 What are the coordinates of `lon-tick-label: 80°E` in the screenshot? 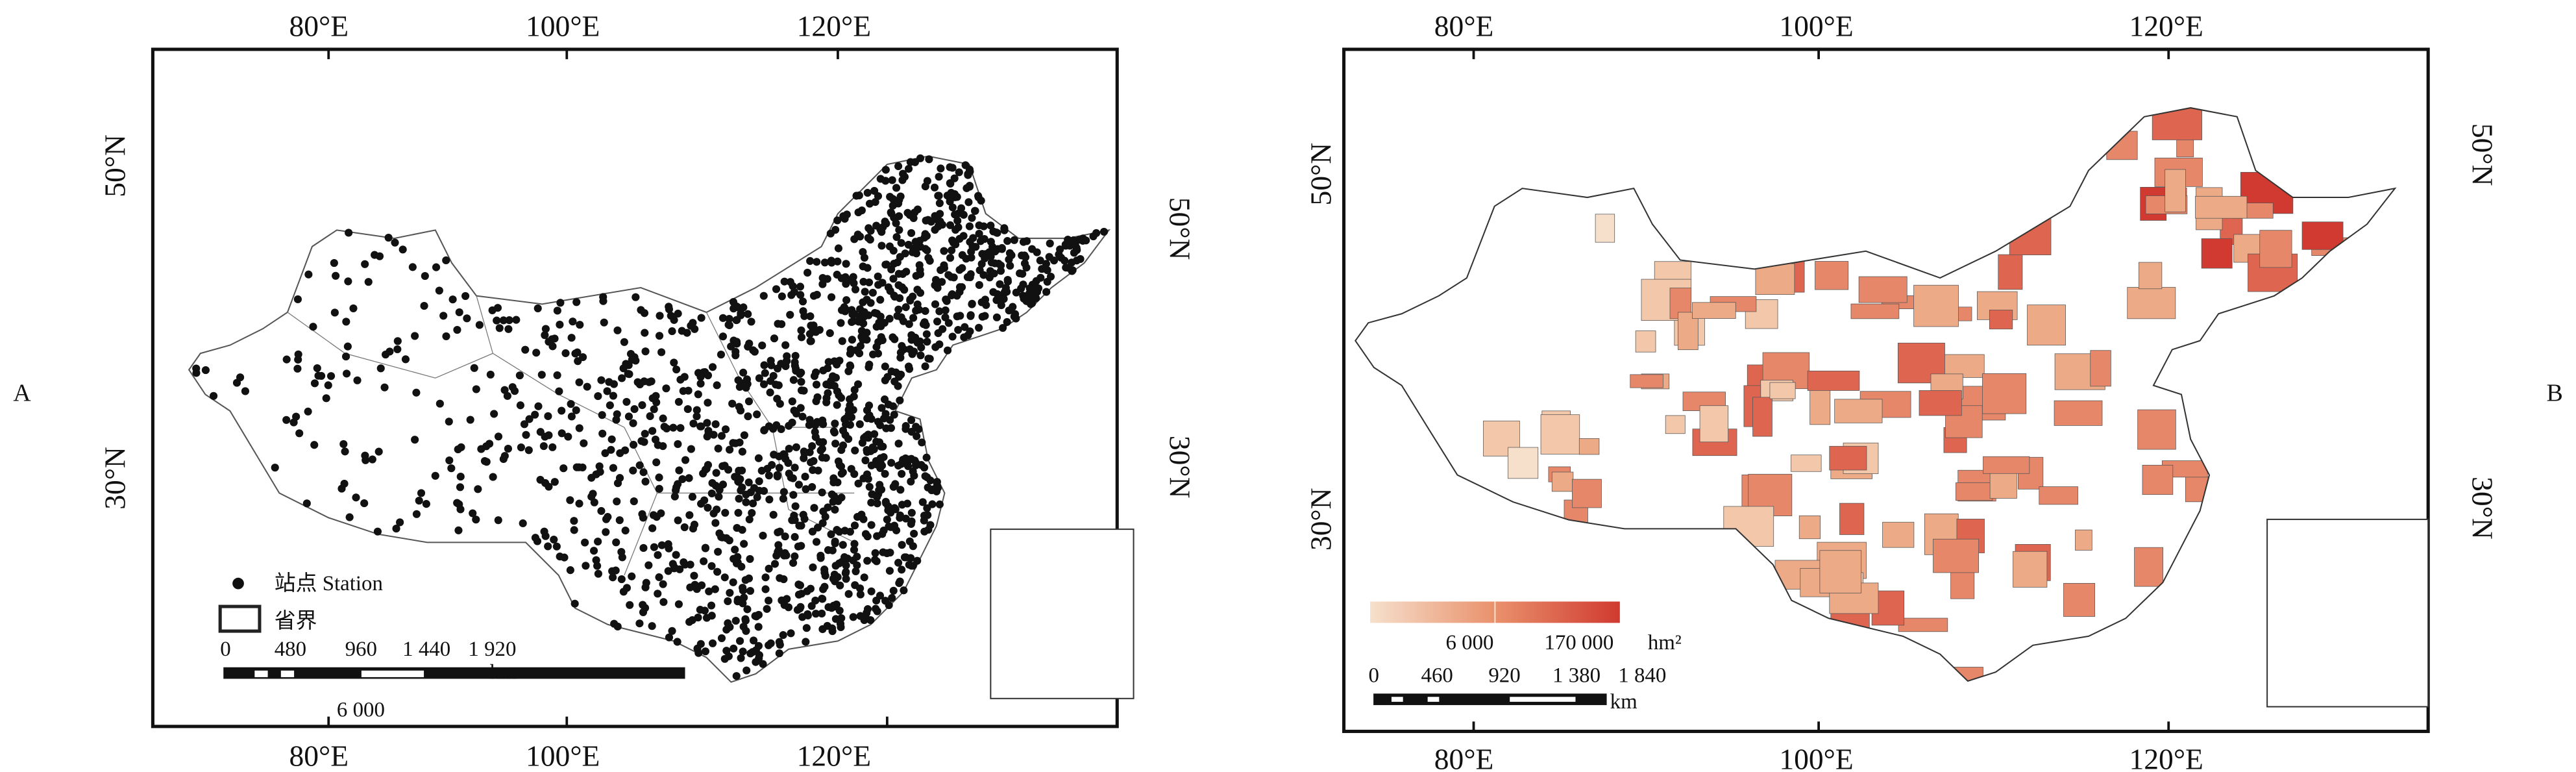 It's located at (1464, 26).